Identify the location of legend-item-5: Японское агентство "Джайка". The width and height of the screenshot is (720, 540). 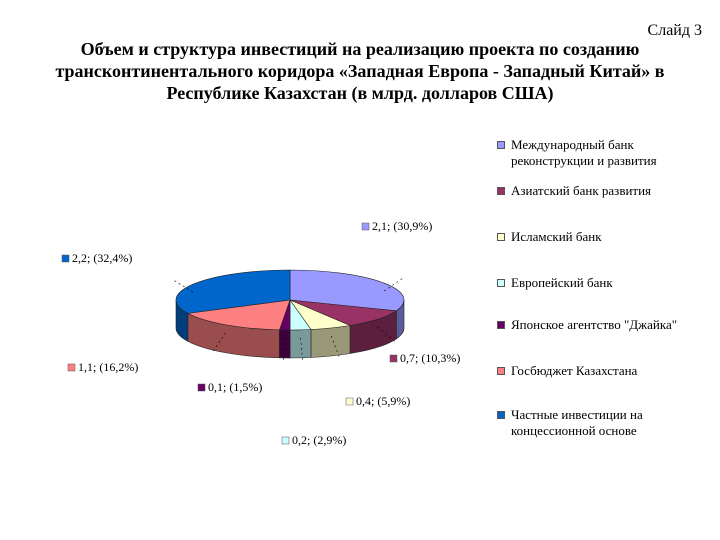
(602, 325).